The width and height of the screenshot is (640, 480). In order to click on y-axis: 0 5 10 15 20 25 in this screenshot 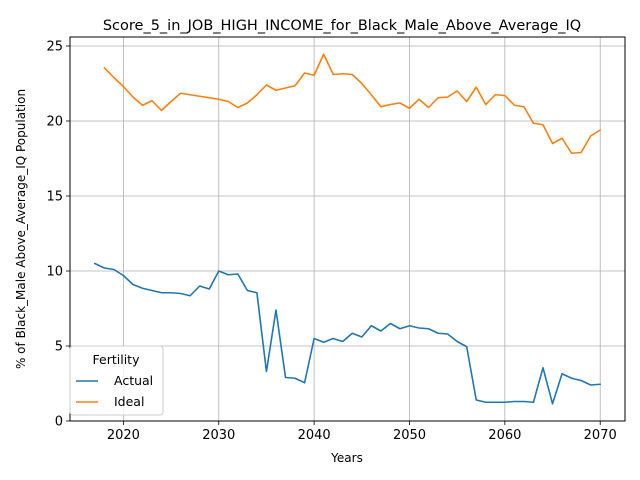, I will do `click(58, 235)`.